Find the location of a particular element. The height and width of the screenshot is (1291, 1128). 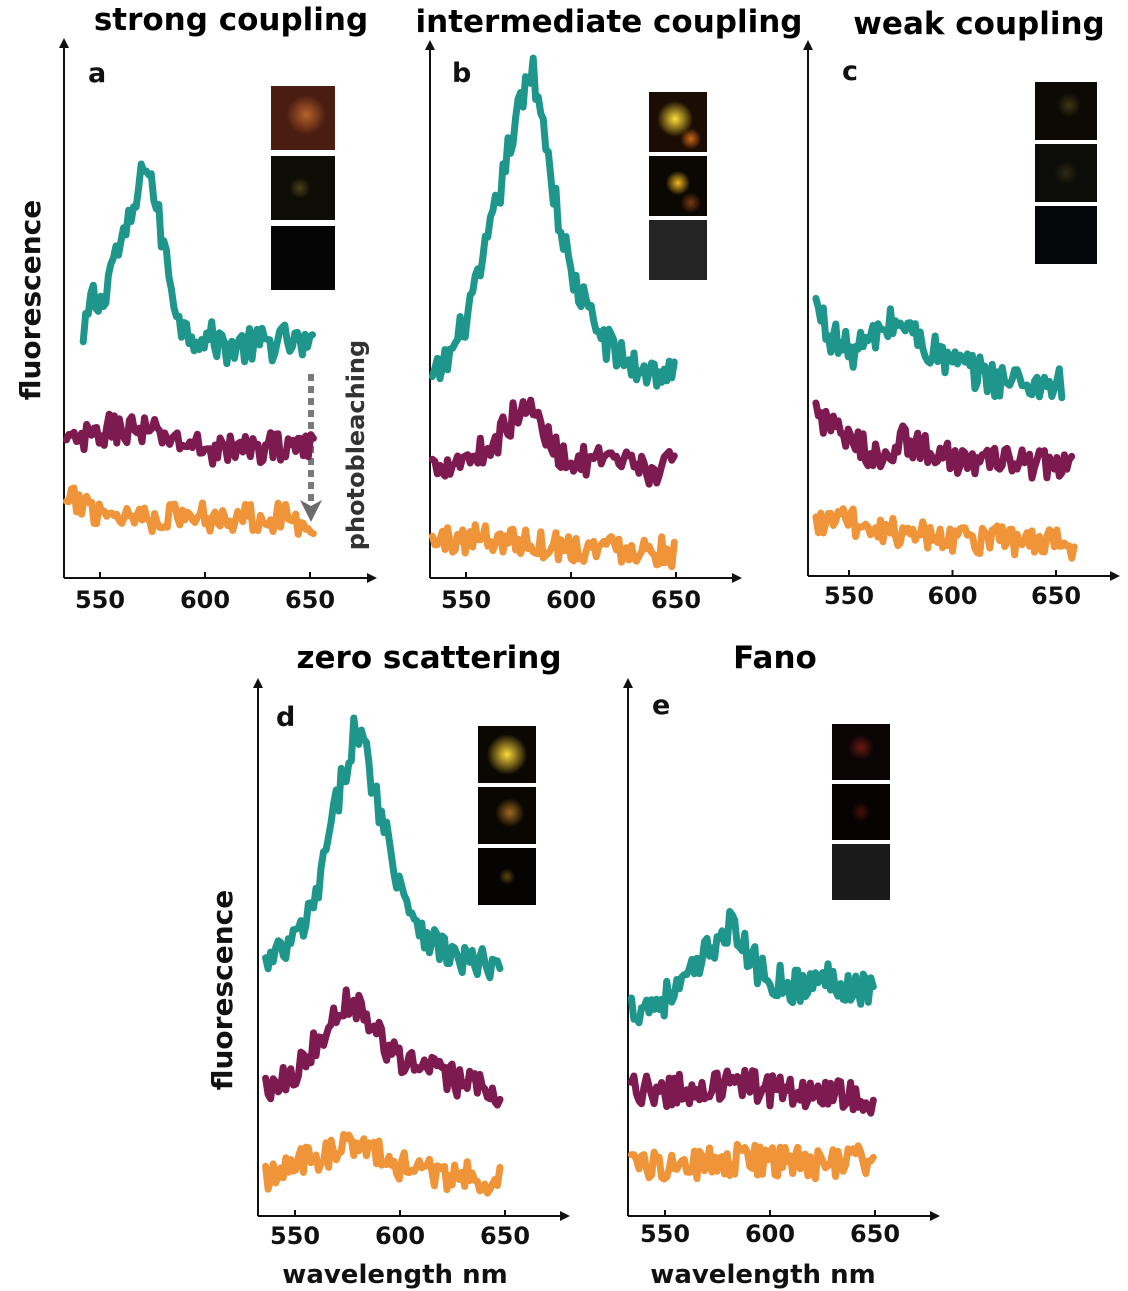

panel-d-series-bleached is located at coordinates (383, 1164).